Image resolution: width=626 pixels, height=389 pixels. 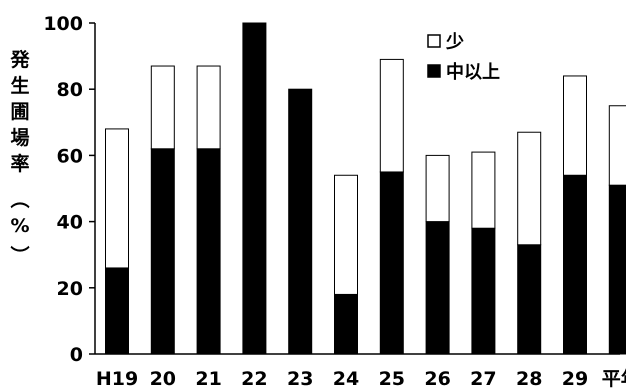 I want to click on y-axis-label-char: 率, so click(x=19, y=163).